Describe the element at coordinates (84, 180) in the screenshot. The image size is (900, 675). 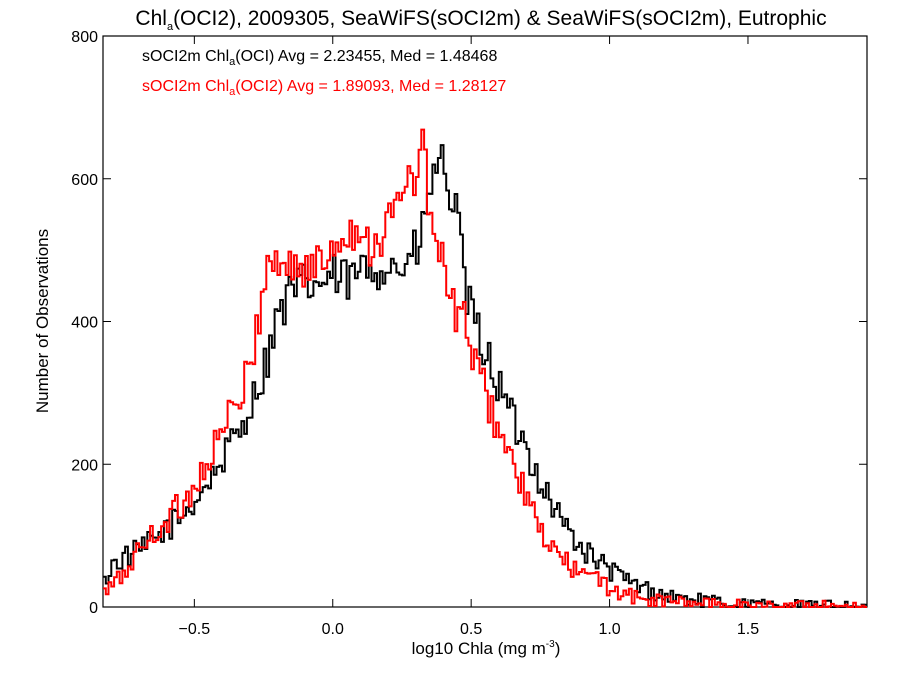
I see `y-tick-label-3: 600` at that location.